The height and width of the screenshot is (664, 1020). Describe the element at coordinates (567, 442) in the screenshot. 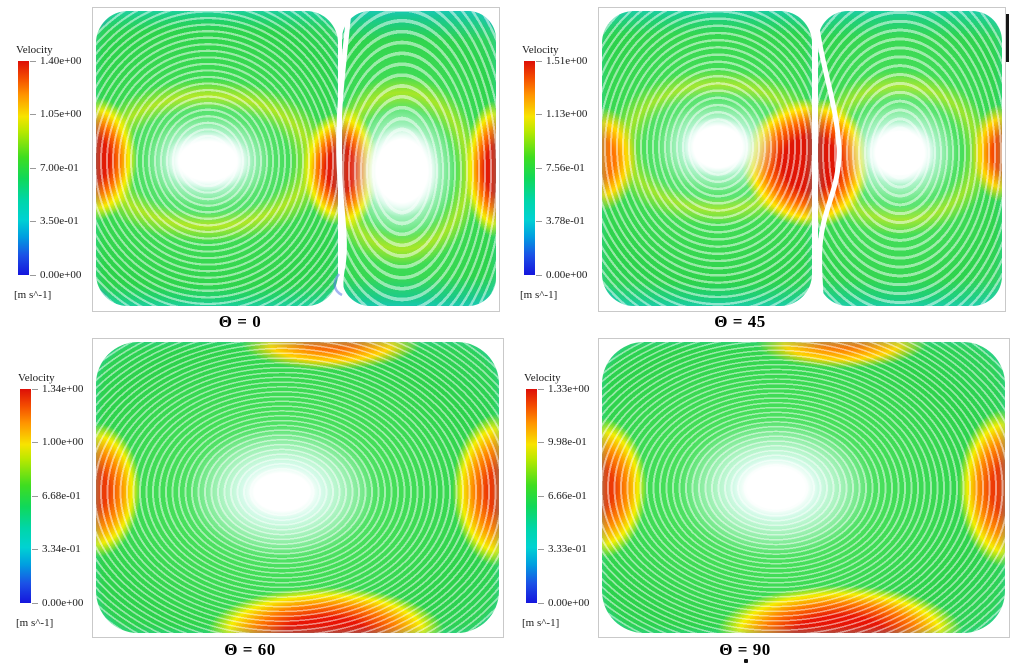

I see `colorbar-tick-label: 9.98e-01` at that location.